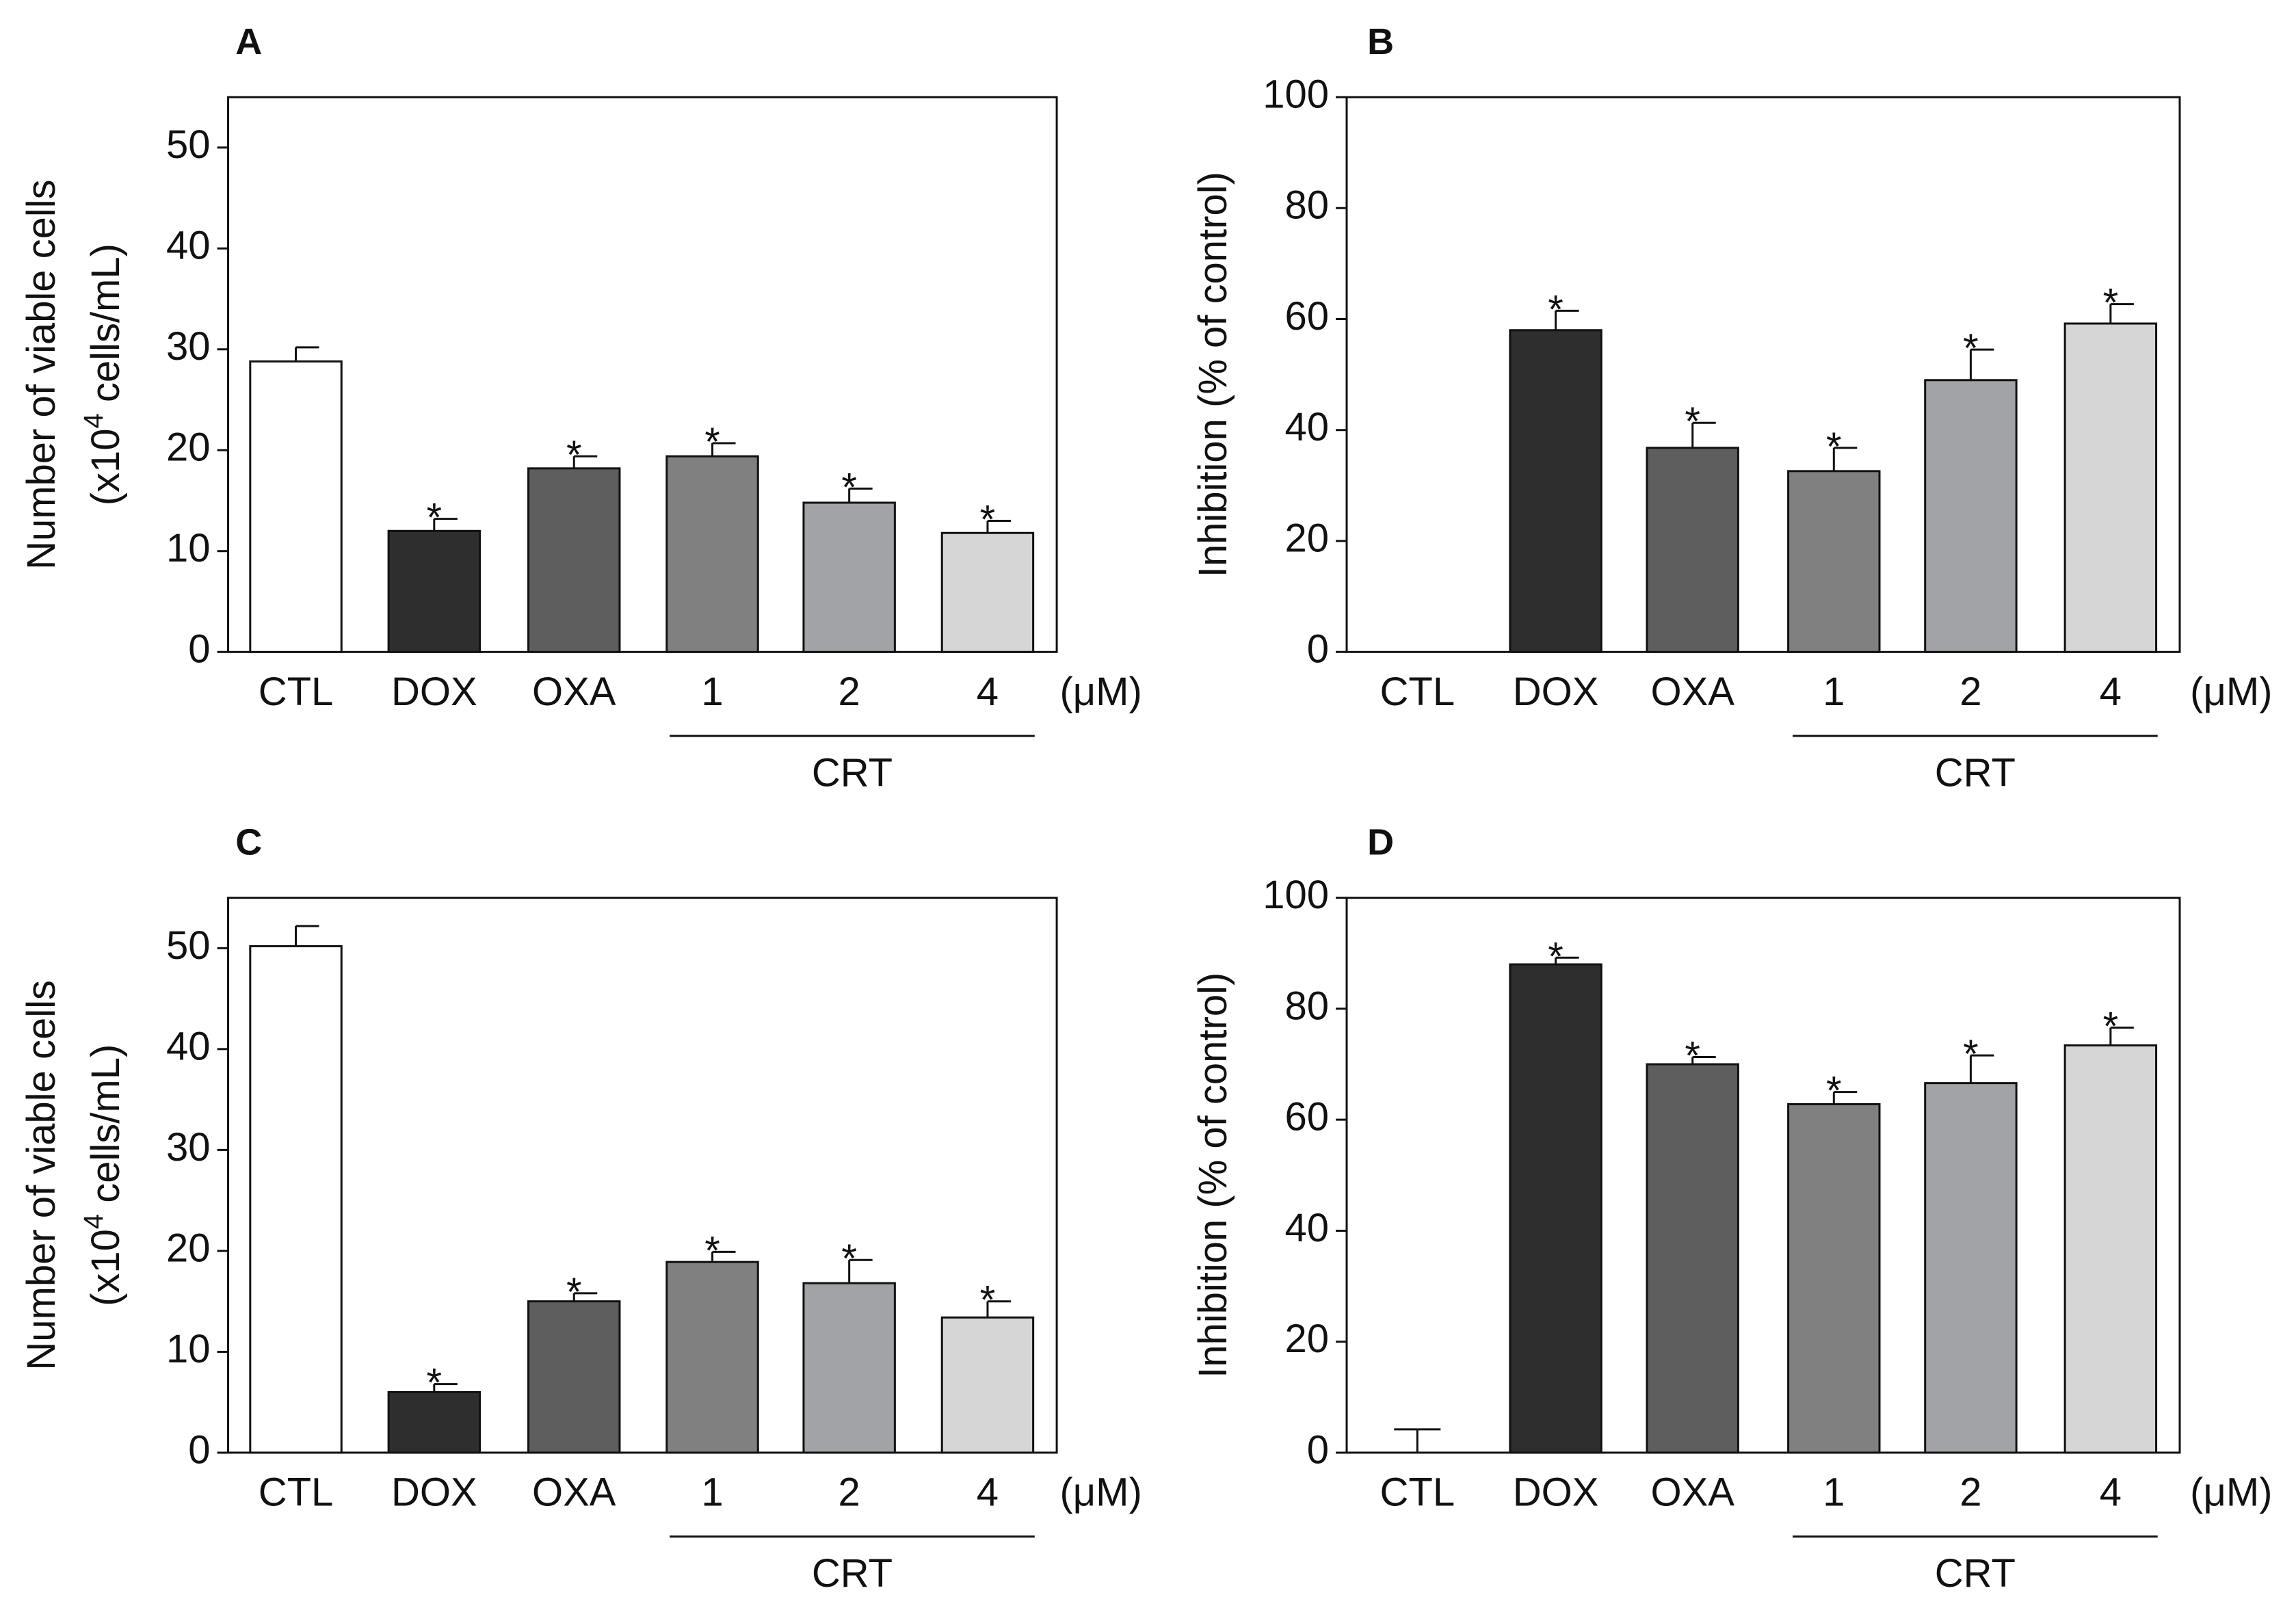  Describe the element at coordinates (94, 420) in the screenshot. I see `y-axis-subtitle-superscript: 4` at that location.